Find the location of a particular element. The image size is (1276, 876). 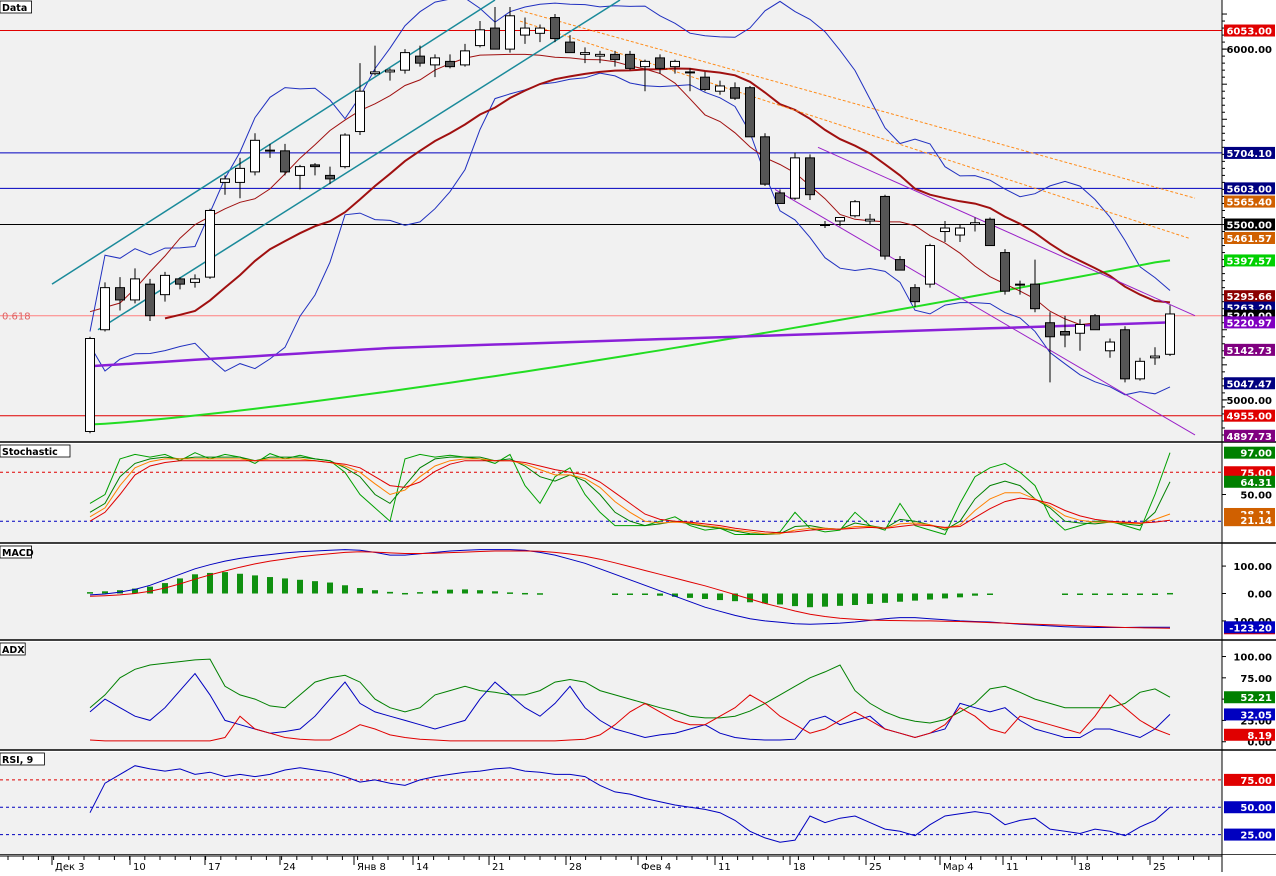

price-label-5220.97: 5220.97 is located at coordinates (1249, 322).